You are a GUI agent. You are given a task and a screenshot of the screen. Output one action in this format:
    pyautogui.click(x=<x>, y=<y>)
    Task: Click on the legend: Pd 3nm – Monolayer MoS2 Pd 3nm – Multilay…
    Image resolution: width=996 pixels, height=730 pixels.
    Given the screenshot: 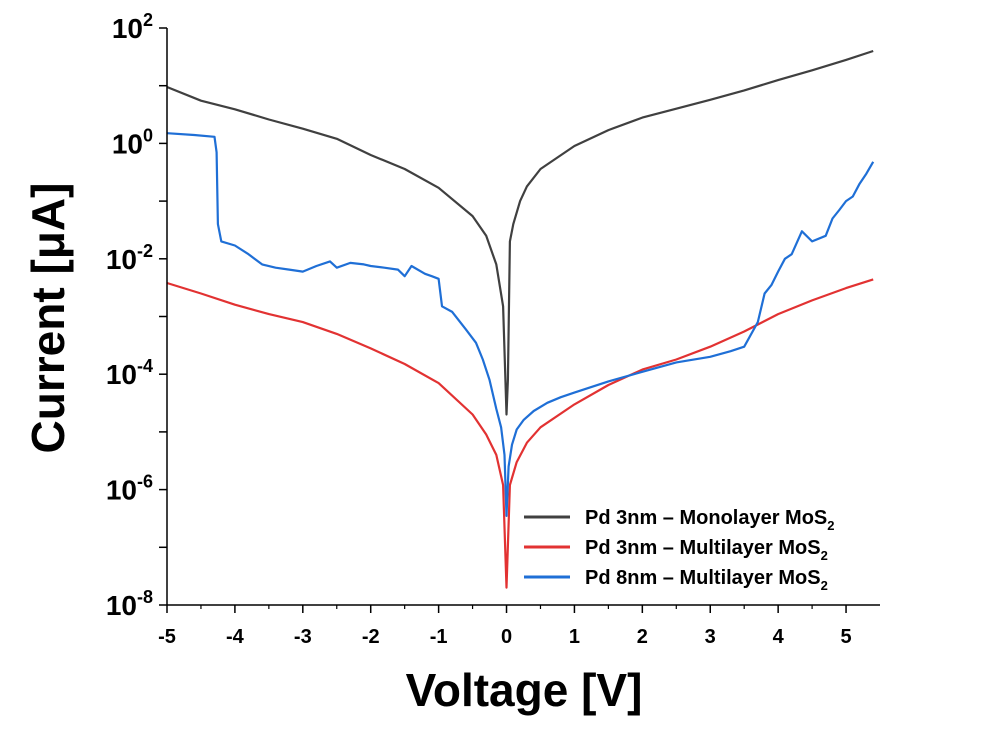 What is the action you would take?
    pyautogui.click(x=679, y=550)
    